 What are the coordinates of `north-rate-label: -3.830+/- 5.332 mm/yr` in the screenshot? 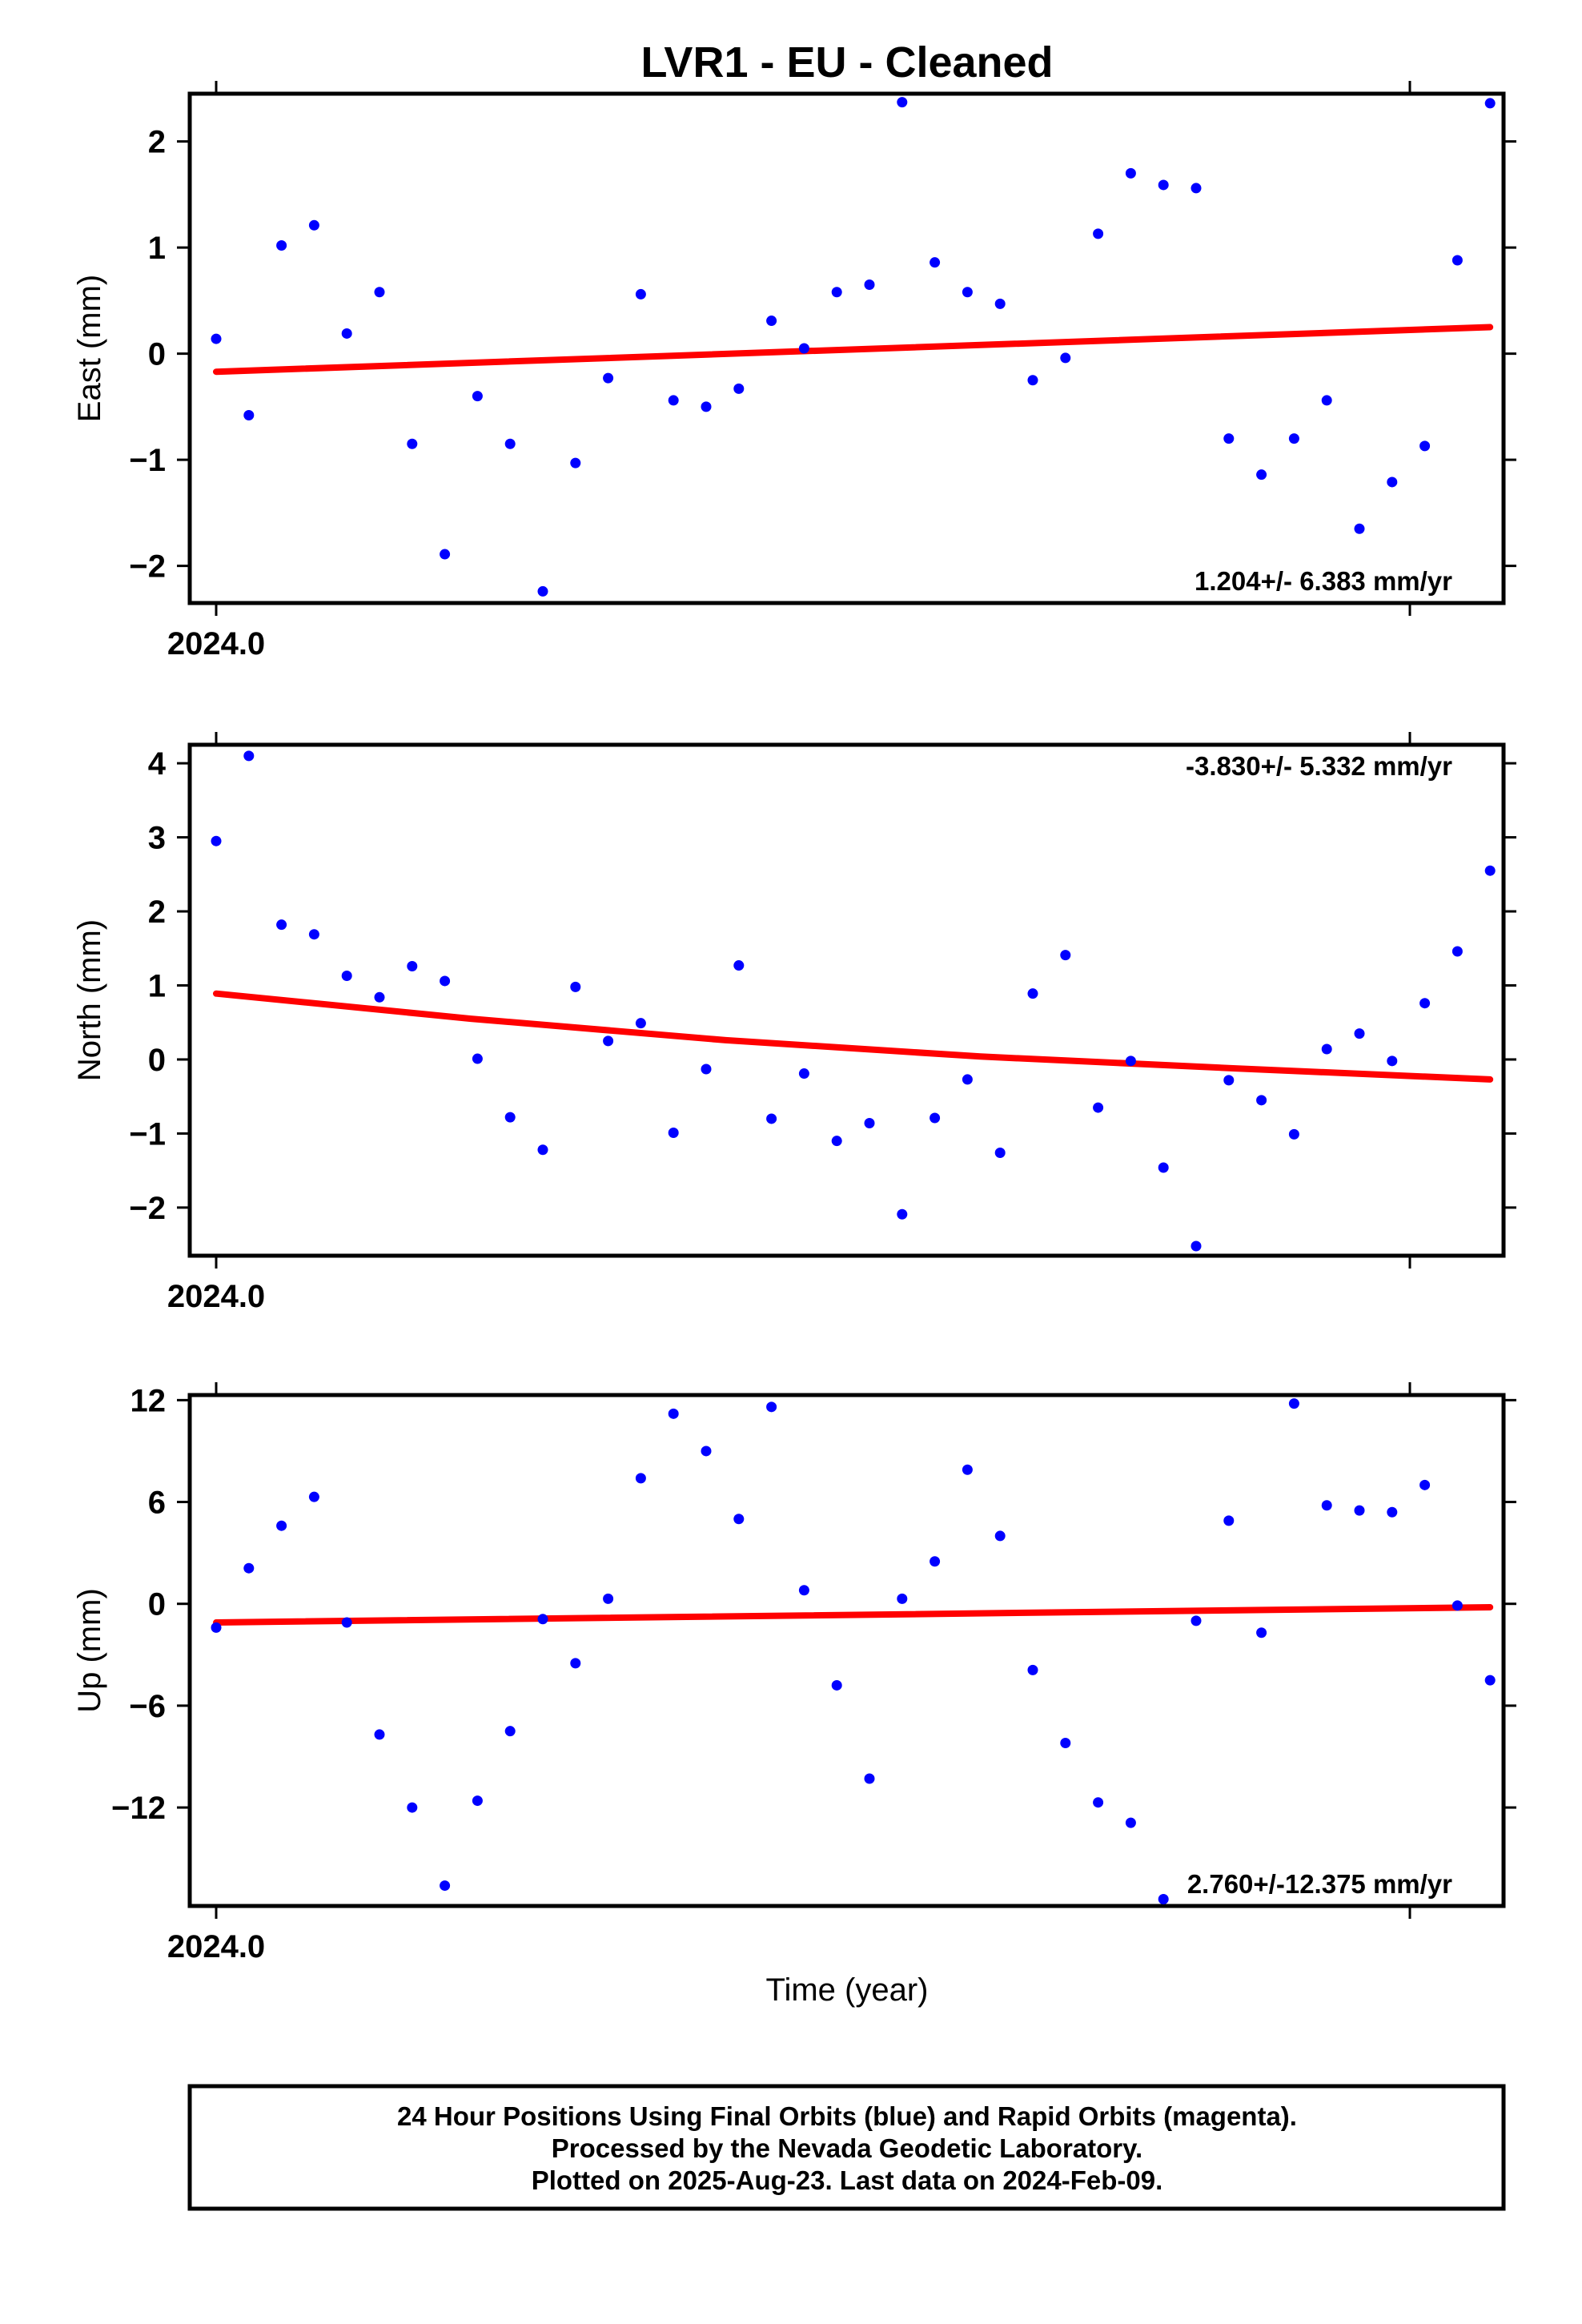 It's located at (1319, 766).